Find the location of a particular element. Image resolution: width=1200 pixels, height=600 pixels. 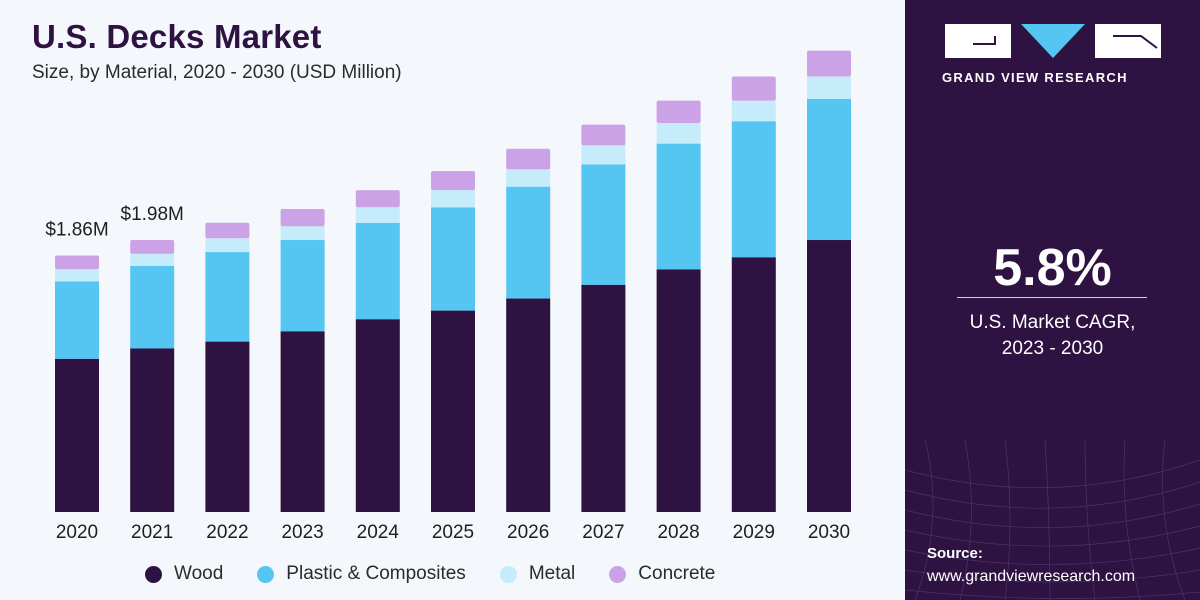

bar-2025-metal is located at coordinates (453, 199).